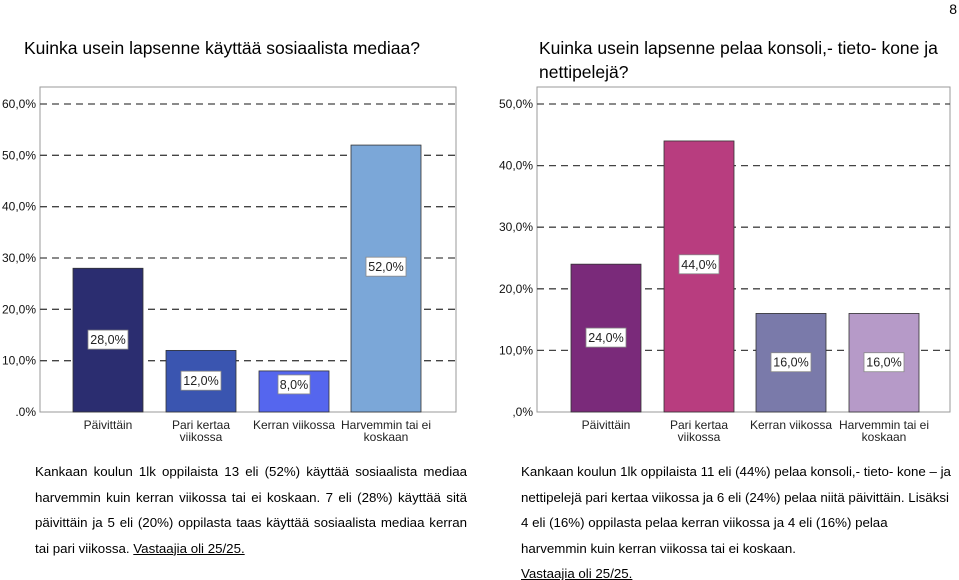  I want to click on chart2-y-tick-label: ,0%, so click(522, 412).